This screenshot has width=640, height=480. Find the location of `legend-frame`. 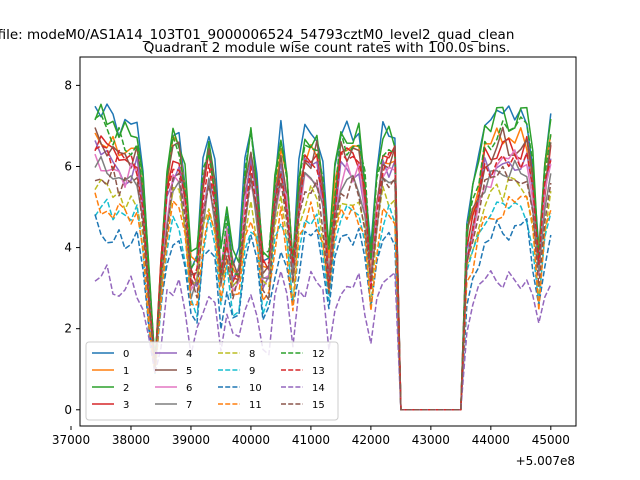

legend-frame is located at coordinates (212, 381).